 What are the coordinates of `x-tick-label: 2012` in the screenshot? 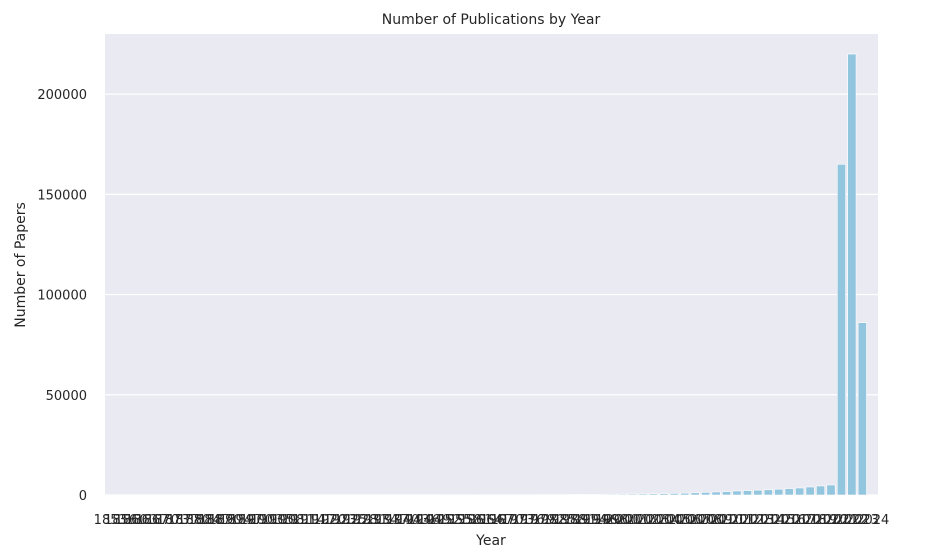 It's located at (747, 520).